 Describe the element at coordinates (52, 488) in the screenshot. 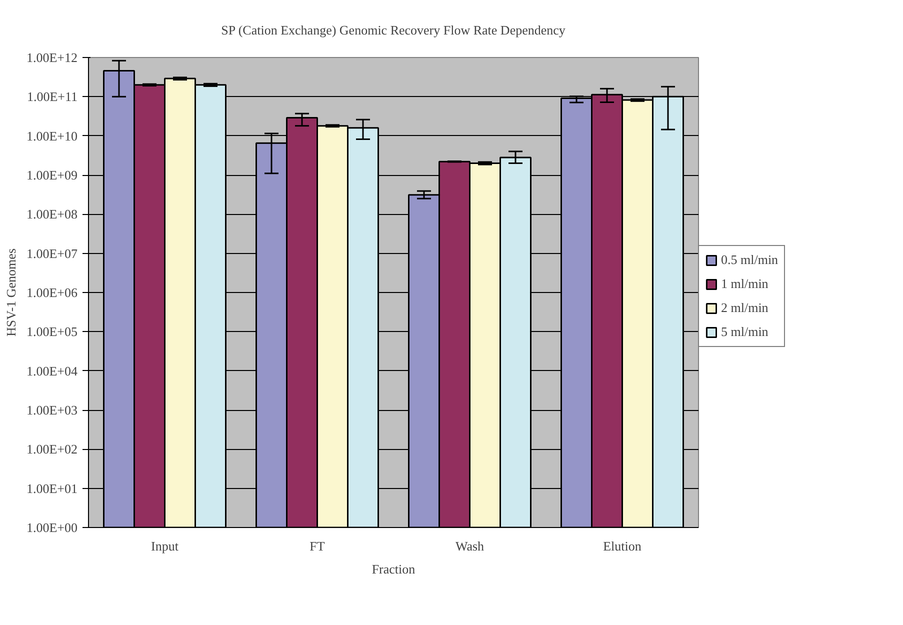

I see `y-tick-label: 1.00E+01` at that location.